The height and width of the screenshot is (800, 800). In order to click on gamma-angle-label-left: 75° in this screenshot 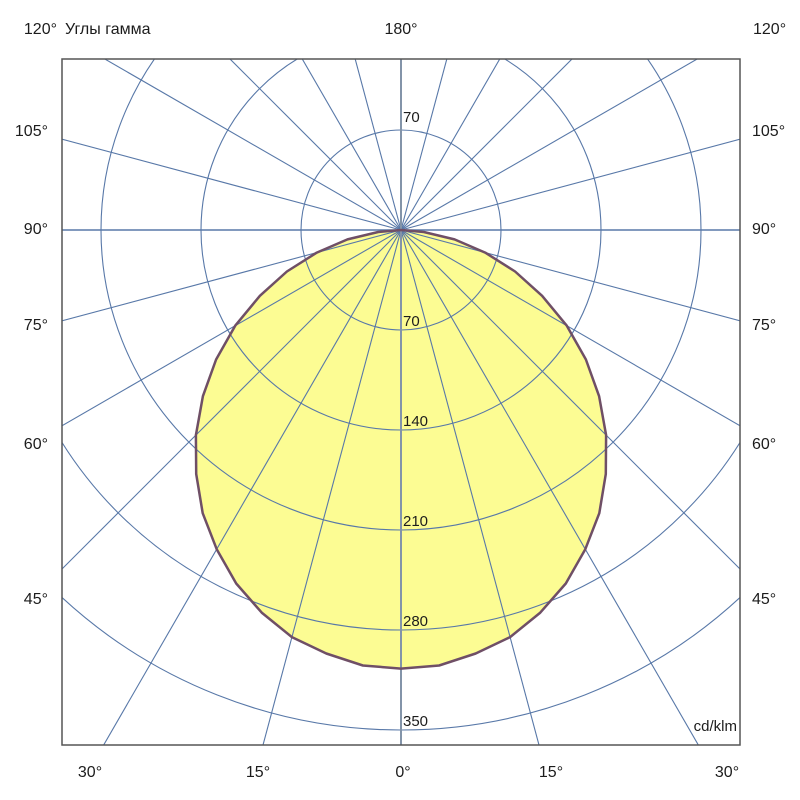, I will do `click(35, 325)`.